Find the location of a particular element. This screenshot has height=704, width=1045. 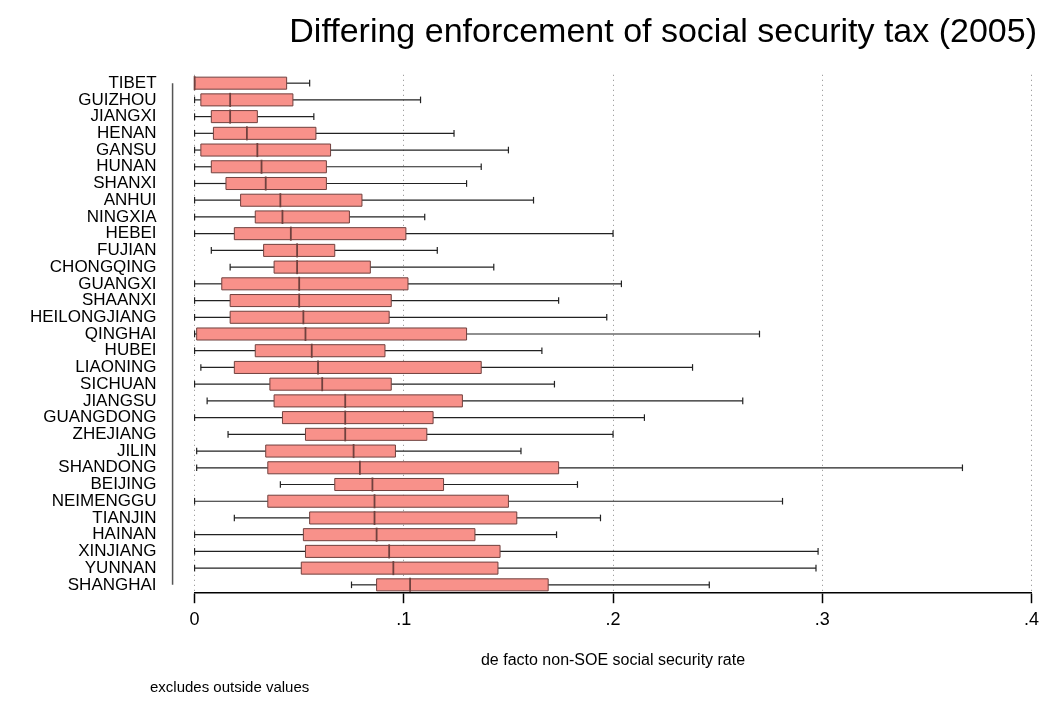

y-tick-label: JIANGSU is located at coordinates (119, 400).